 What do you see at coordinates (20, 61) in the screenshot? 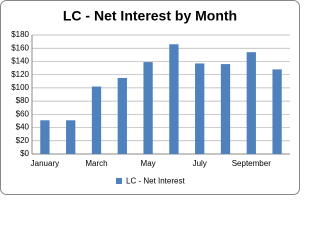
I see `y-tick-label: $140` at bounding box center [20, 61].